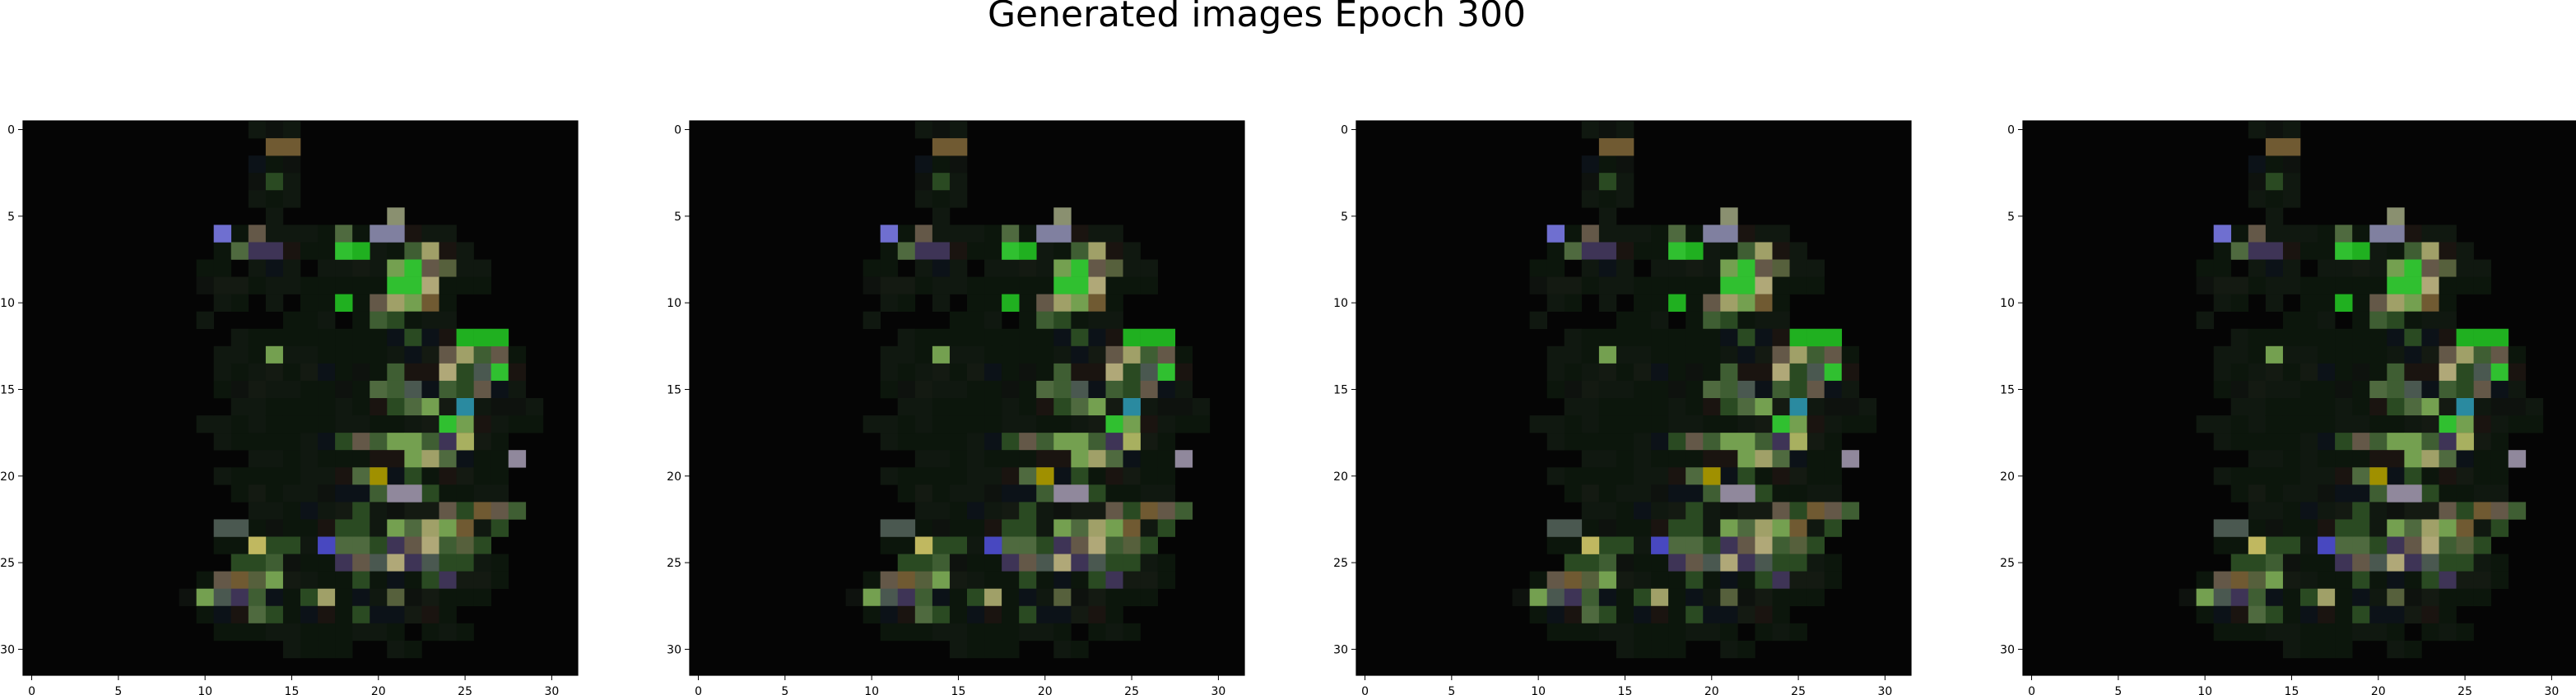 This screenshot has width=2576, height=695. Describe the element at coordinates (1257, 17) in the screenshot. I see `figure-suptitle: Generated images Epoch 300` at that location.